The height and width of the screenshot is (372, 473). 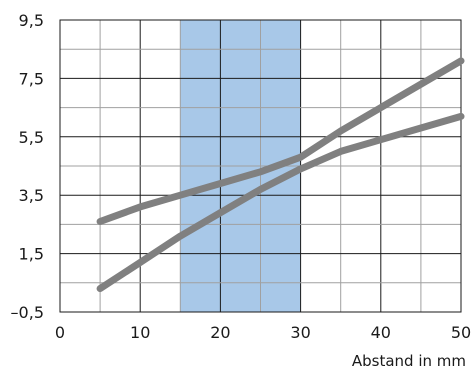 What do you see at coordinates (31, 137) in the screenshot?
I see `y-tick-label: 5,5` at bounding box center [31, 137].